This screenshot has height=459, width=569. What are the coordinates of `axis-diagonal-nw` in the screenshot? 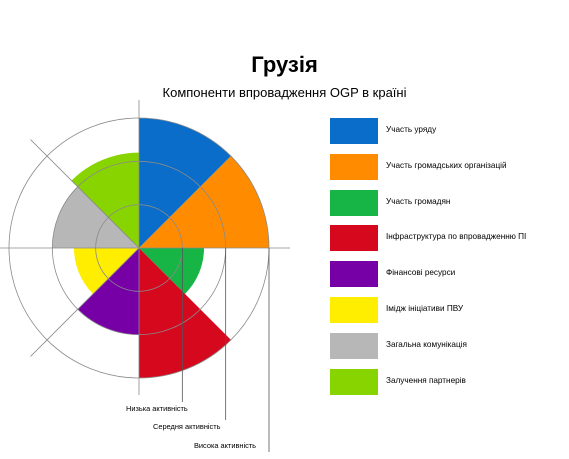 It's located at (85, 194).